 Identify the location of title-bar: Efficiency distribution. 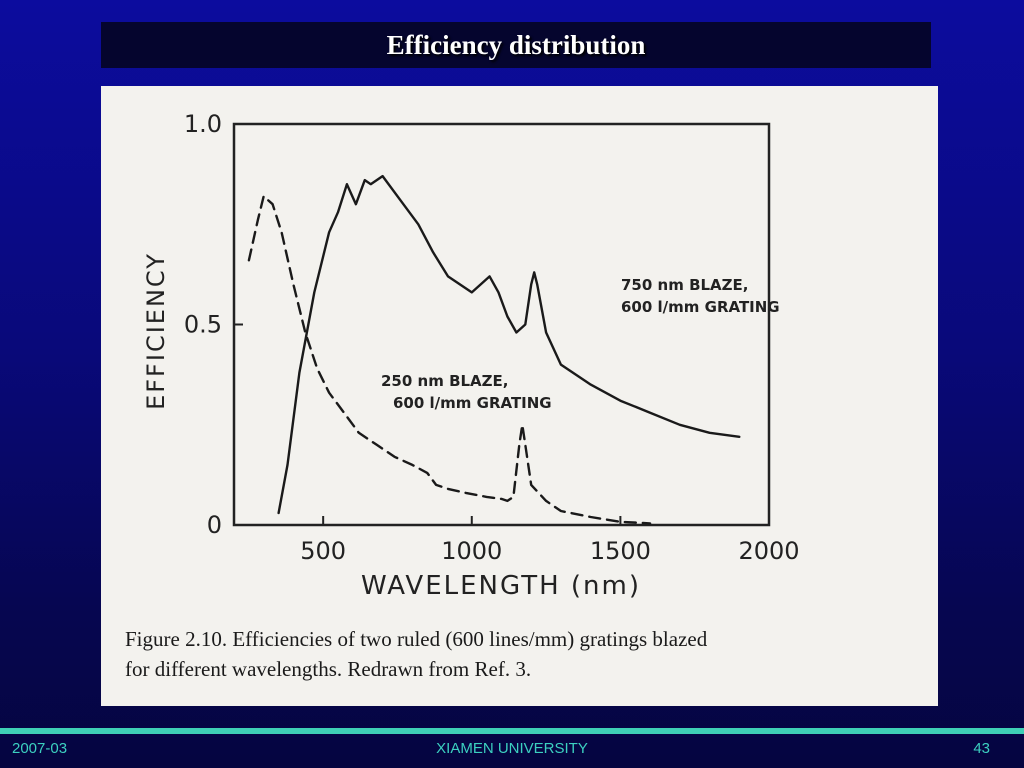
(516, 45).